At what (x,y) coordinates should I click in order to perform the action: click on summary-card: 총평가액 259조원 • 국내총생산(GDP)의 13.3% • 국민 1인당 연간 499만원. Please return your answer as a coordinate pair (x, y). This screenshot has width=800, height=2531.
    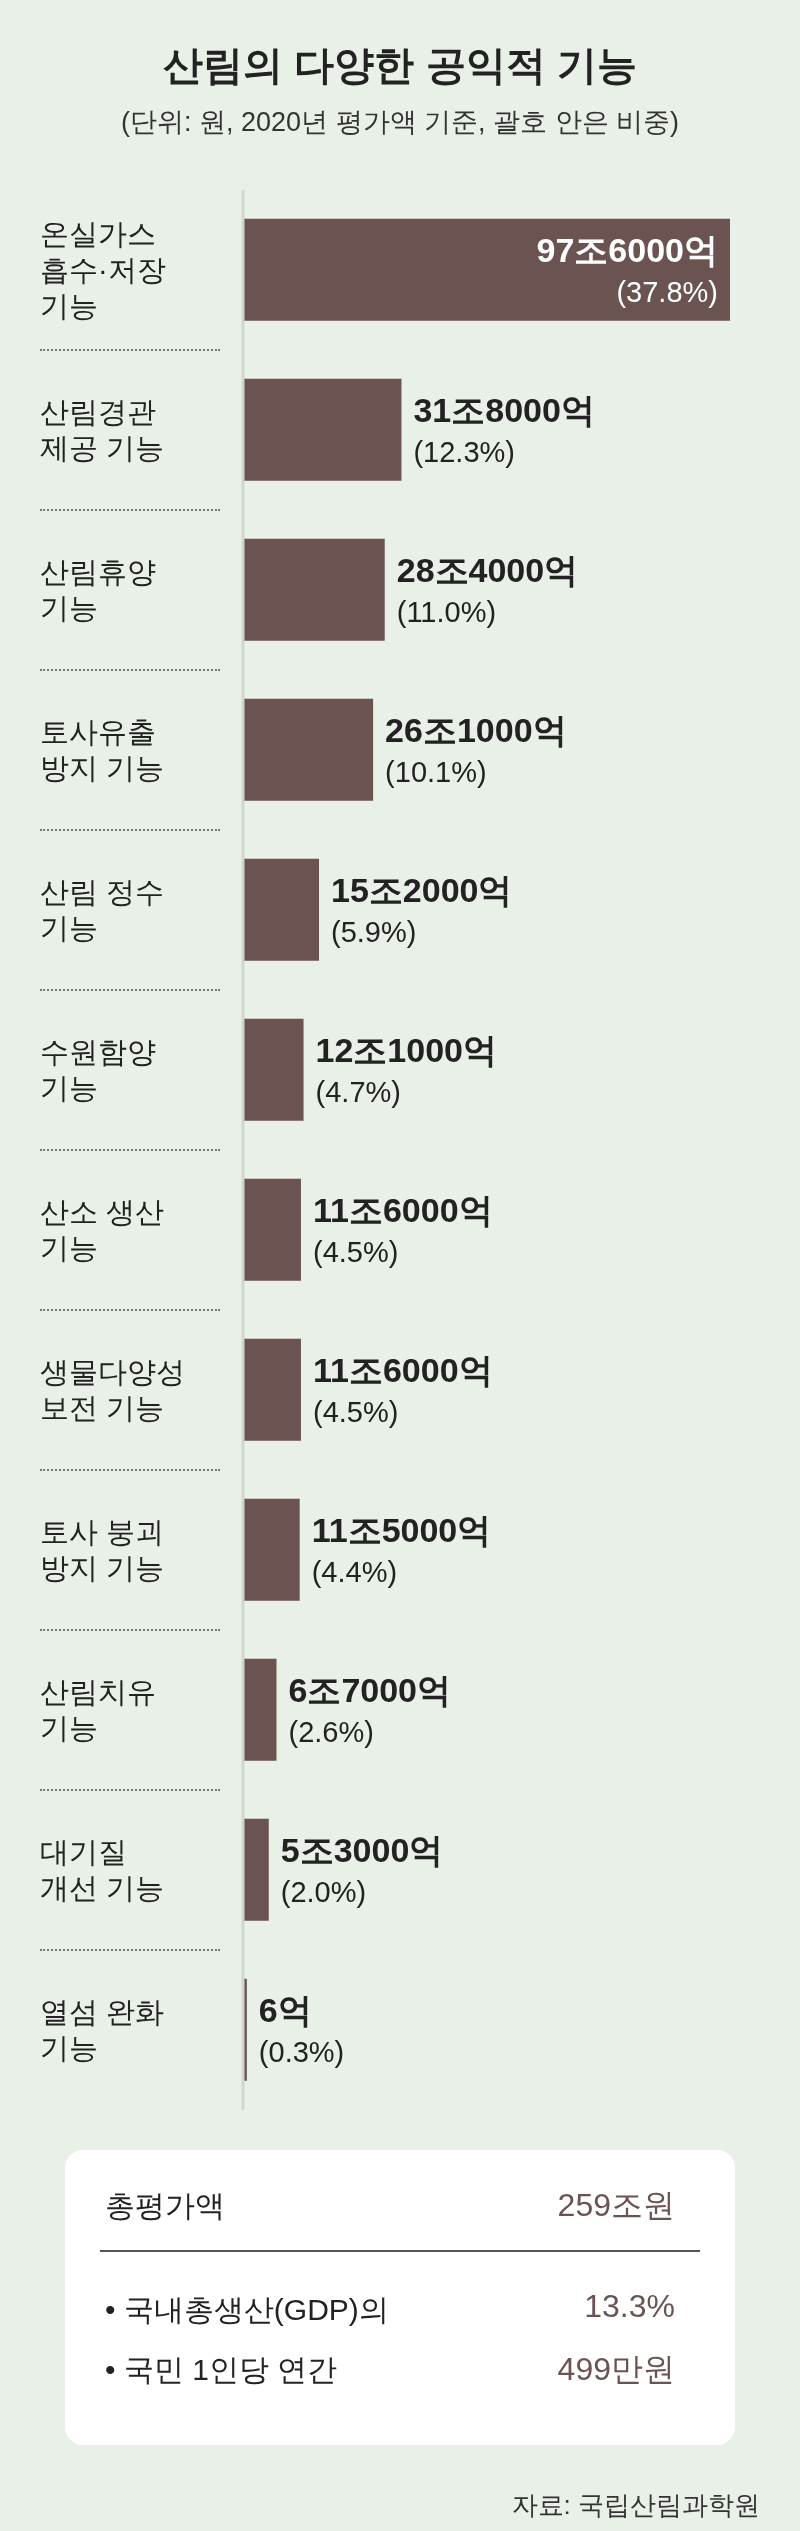
    Looking at the image, I should click on (400, 2297).